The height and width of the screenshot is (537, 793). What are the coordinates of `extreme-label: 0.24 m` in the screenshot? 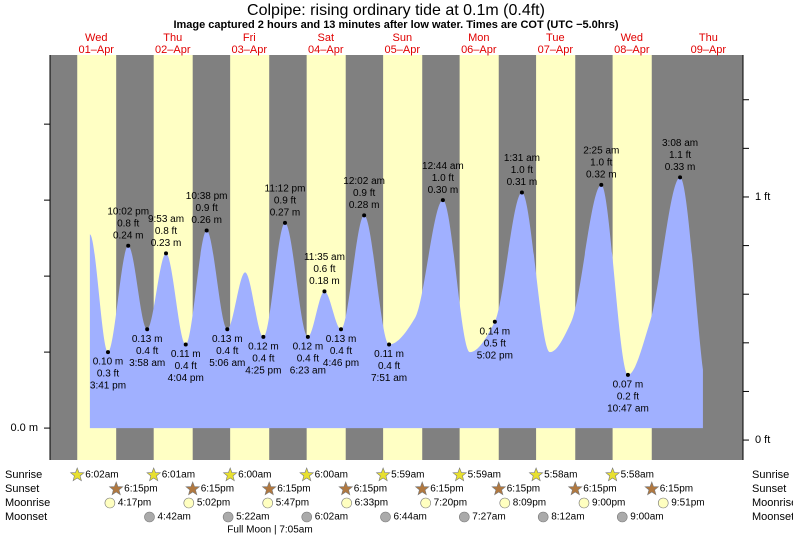 It's located at (128, 235).